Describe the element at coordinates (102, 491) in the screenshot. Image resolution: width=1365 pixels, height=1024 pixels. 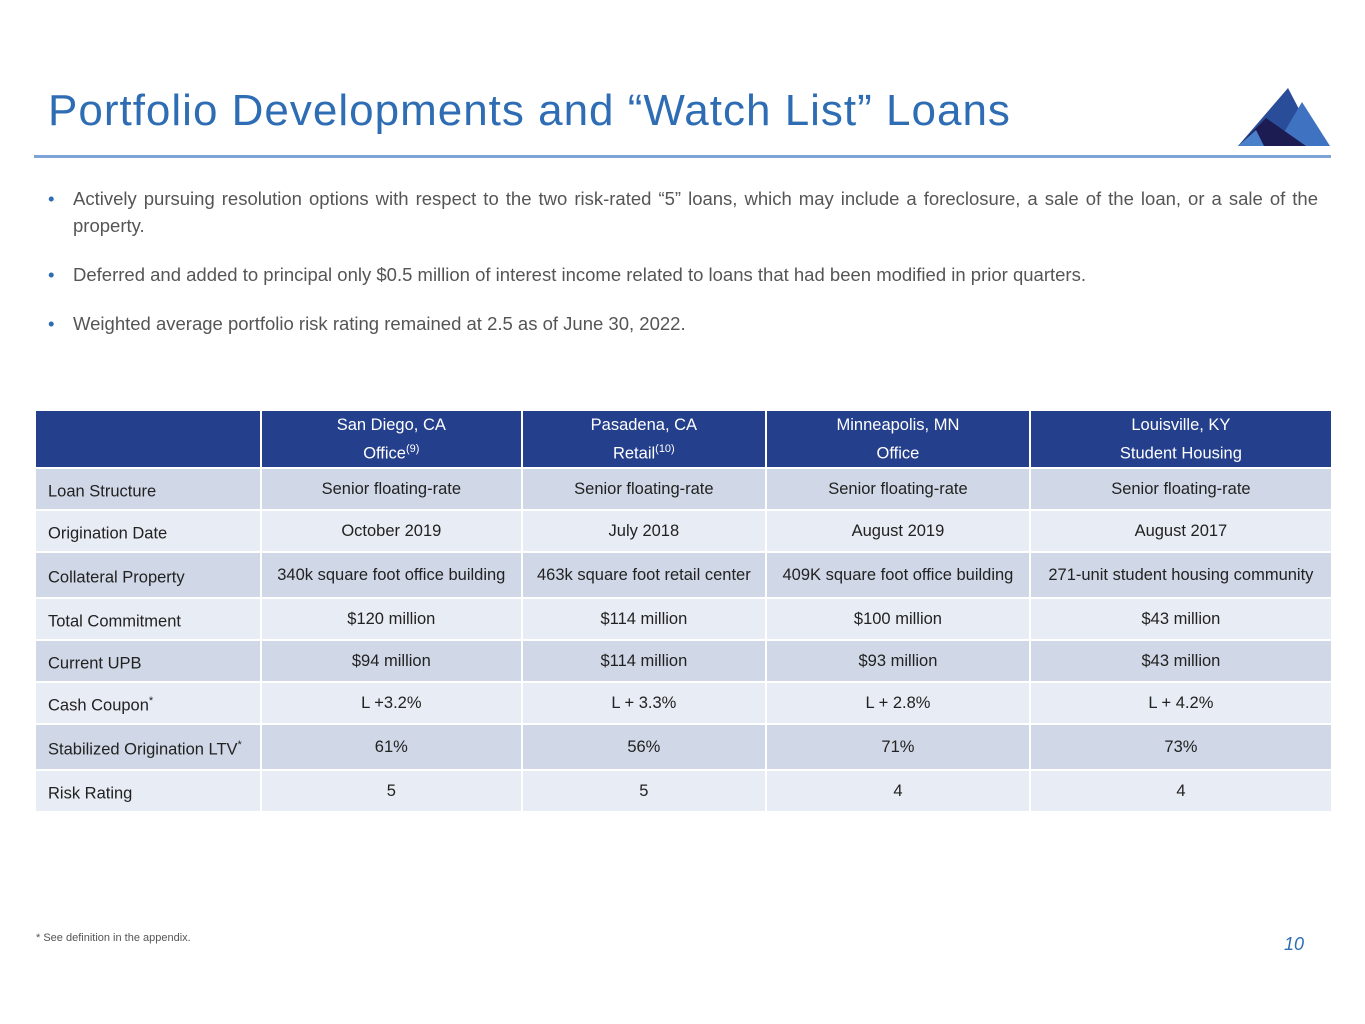
I see `row-label-text: Loan Structure` at that location.